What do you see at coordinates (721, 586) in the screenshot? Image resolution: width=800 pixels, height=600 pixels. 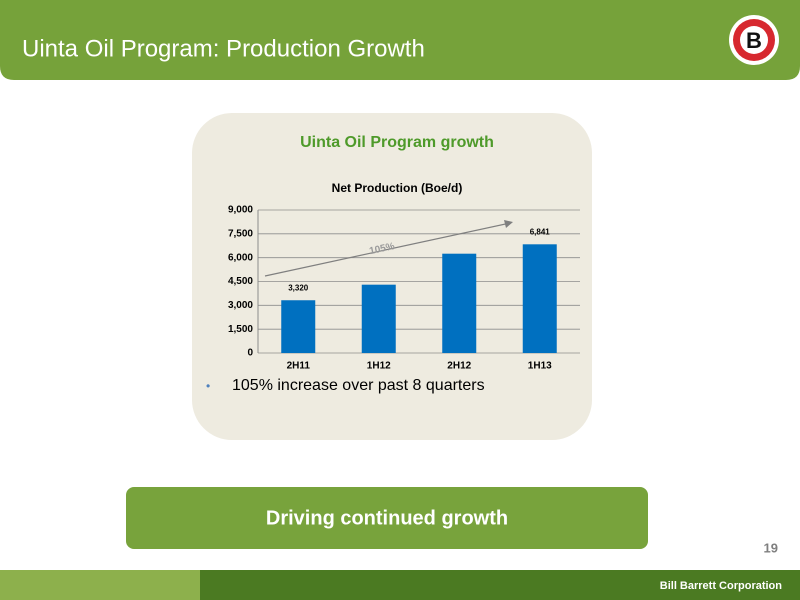 I see `footer-text: Bill Barrett Corporation` at bounding box center [721, 586].